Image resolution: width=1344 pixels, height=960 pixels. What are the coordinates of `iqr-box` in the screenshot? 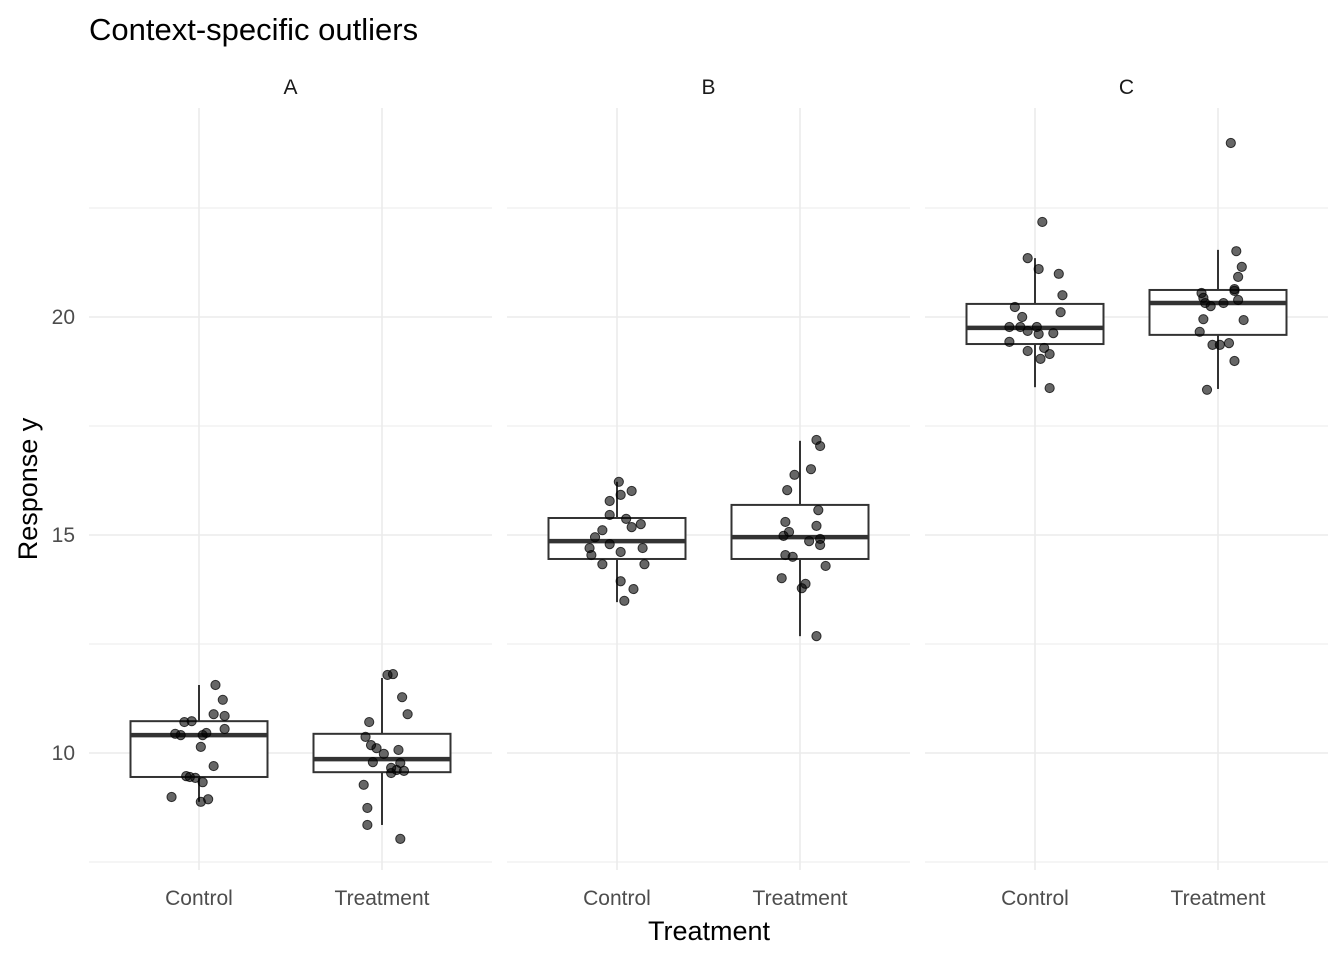 It's located at (800, 531).